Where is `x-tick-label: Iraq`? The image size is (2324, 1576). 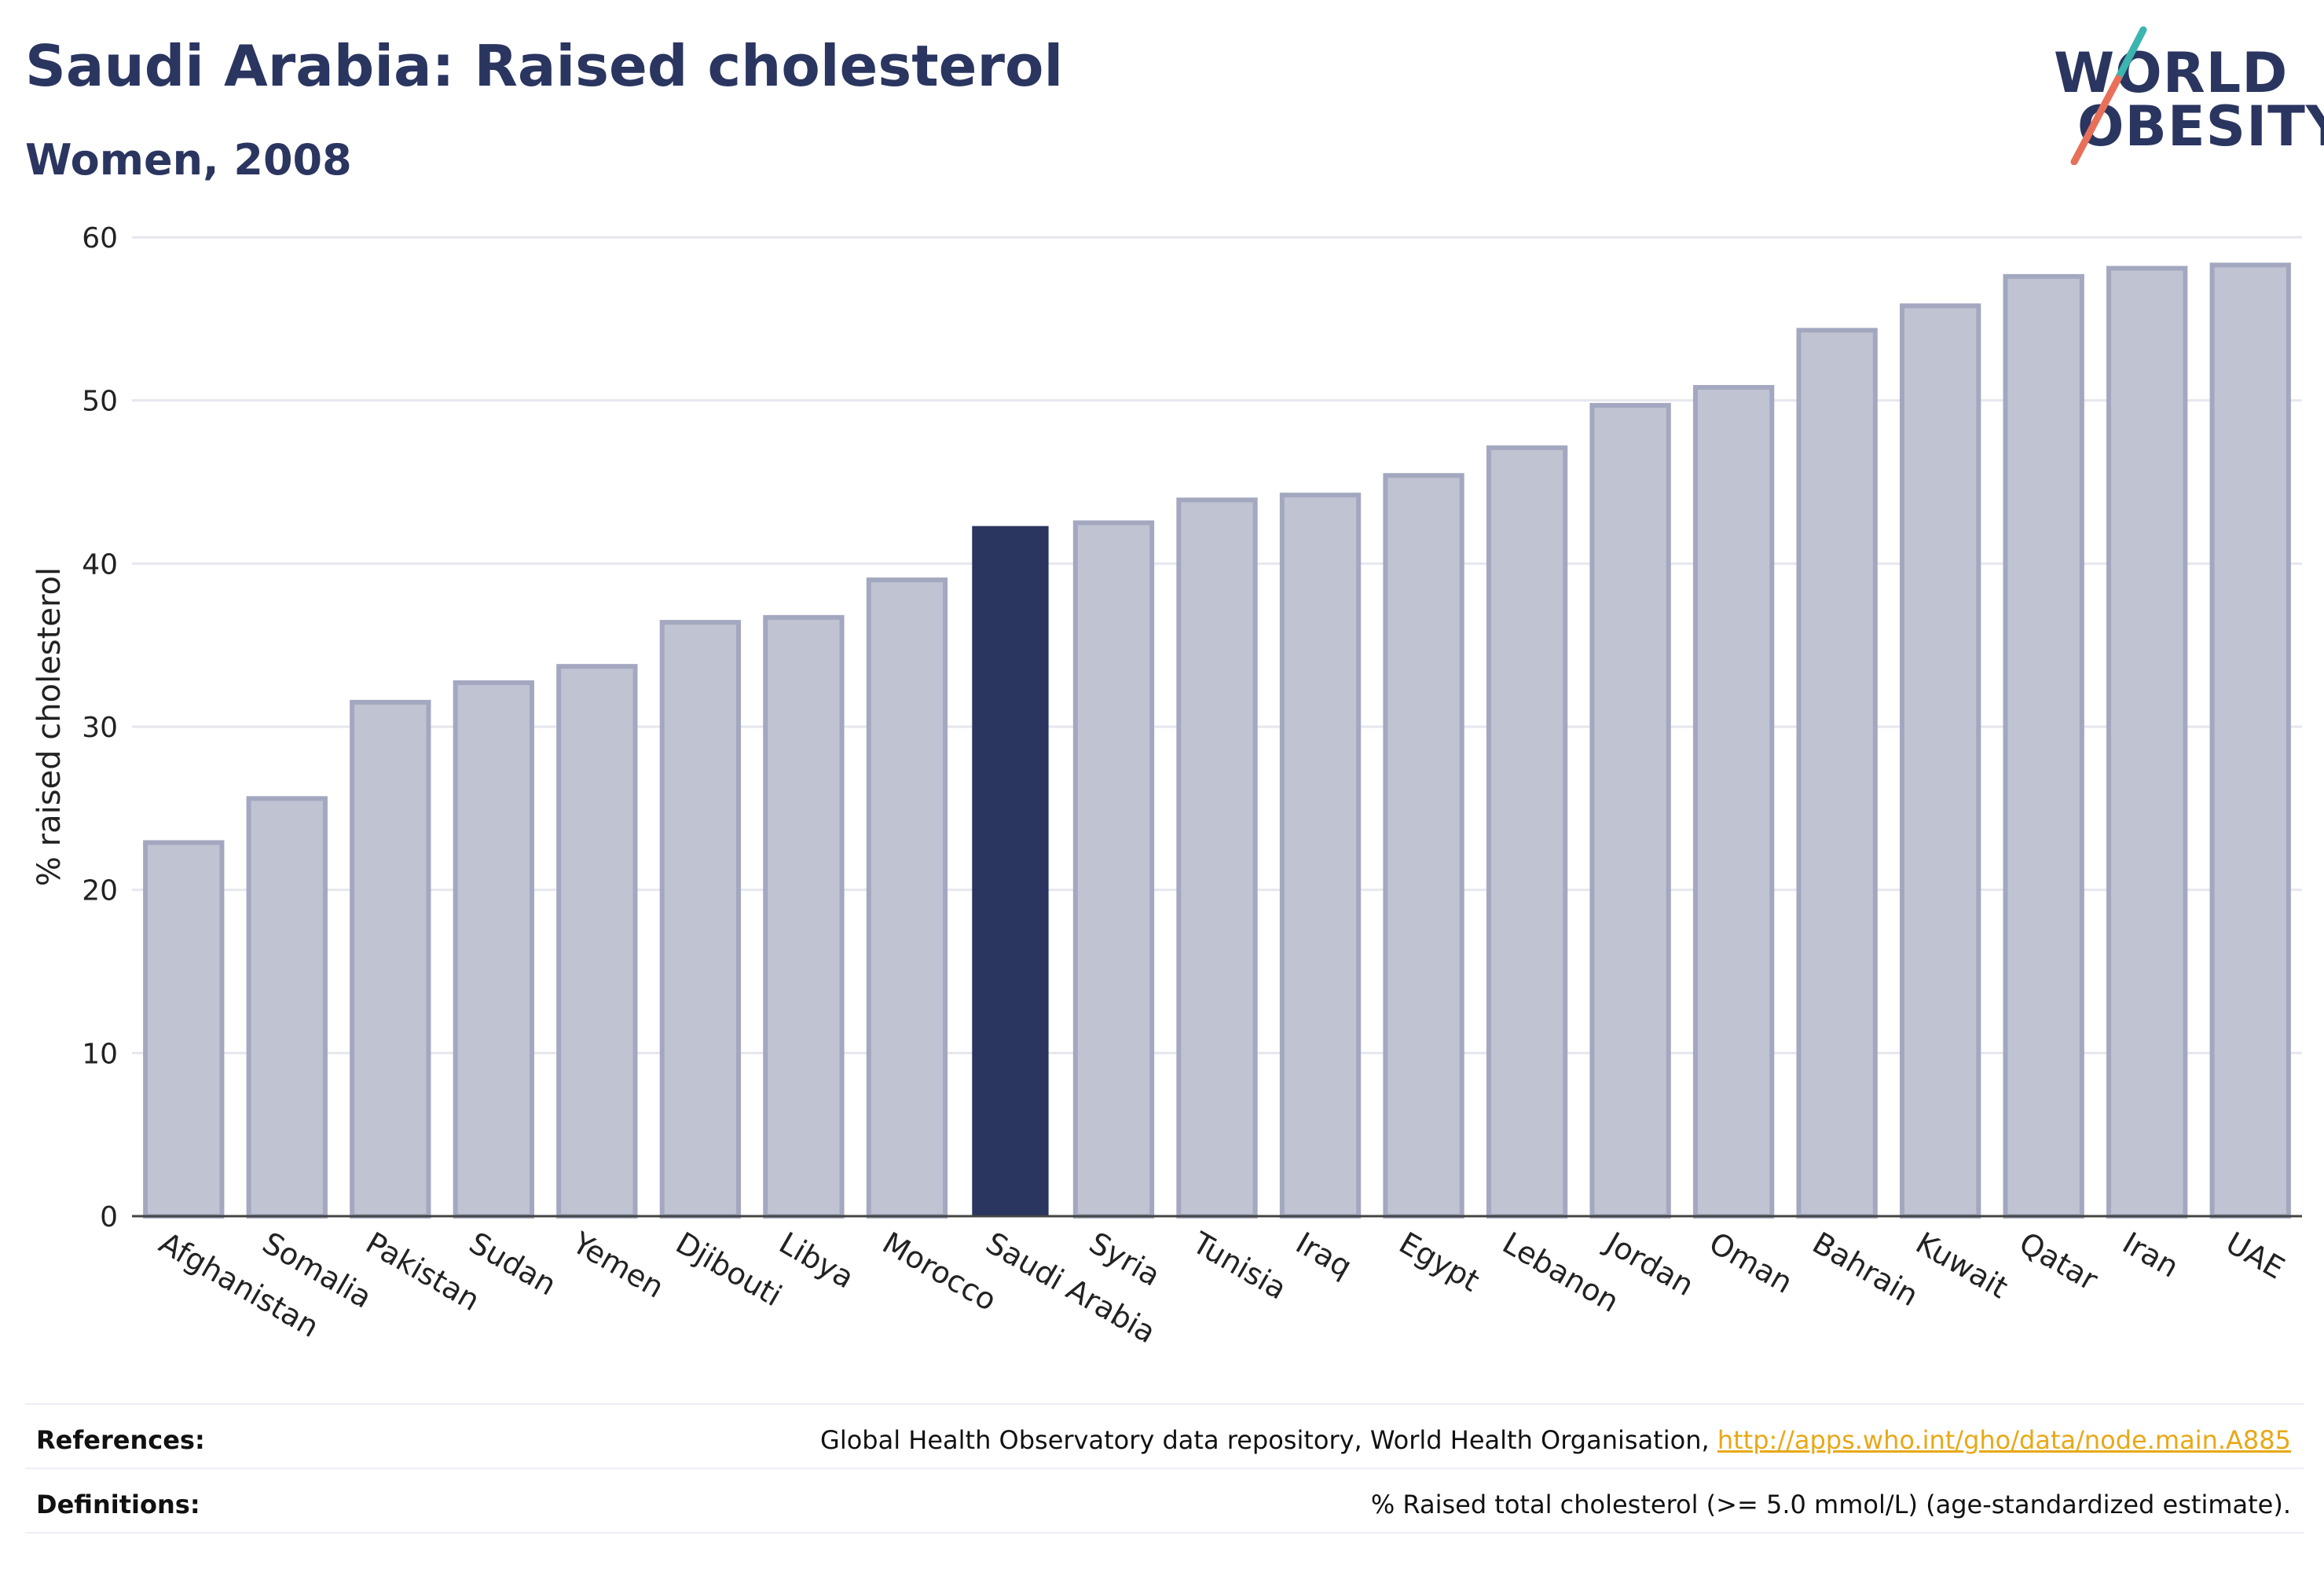
x-tick-label: Iraq is located at coordinates (1324, 1255).